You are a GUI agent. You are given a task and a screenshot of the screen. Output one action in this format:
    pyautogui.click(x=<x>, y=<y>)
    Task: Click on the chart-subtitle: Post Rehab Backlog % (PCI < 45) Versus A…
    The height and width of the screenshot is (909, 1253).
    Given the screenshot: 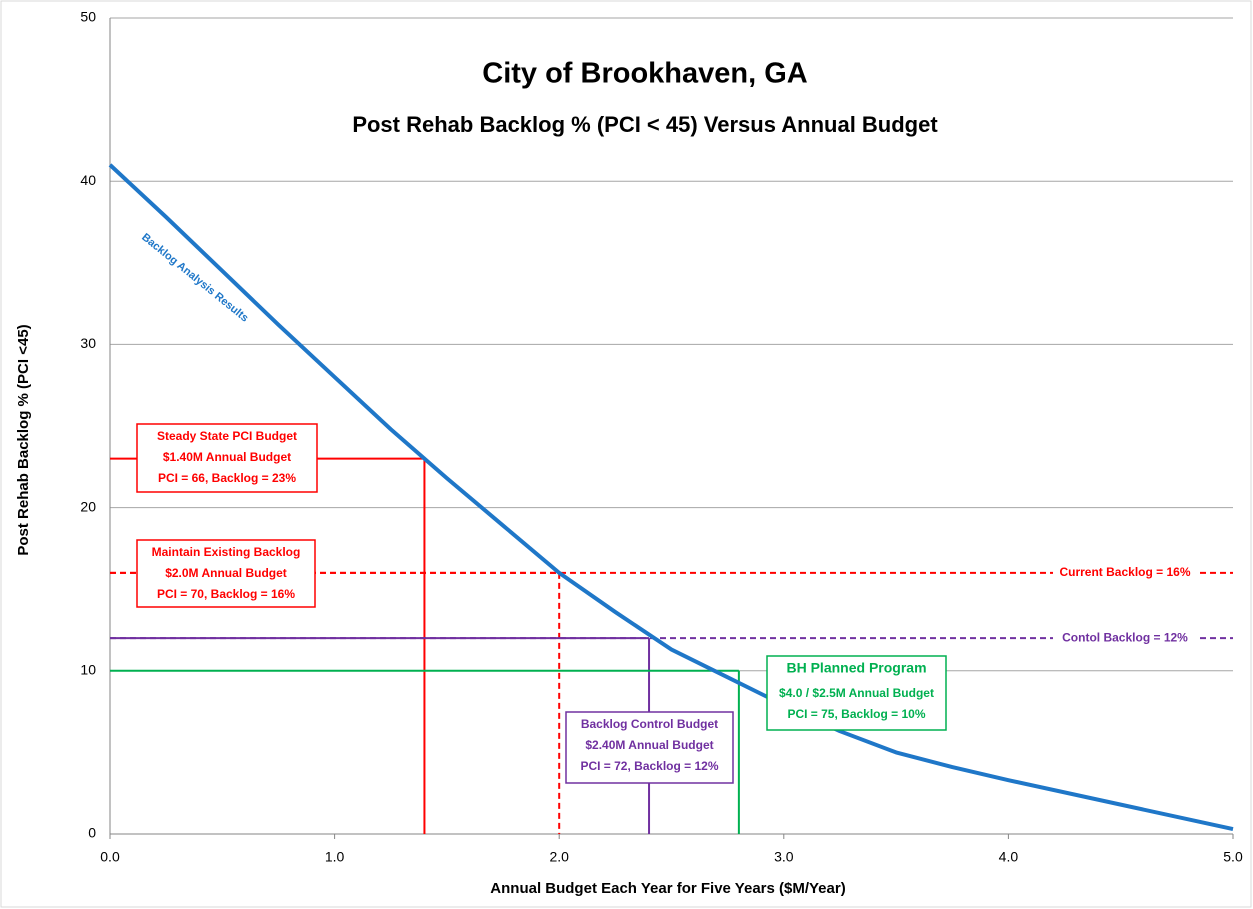 What is the action you would take?
    pyautogui.click(x=645, y=124)
    